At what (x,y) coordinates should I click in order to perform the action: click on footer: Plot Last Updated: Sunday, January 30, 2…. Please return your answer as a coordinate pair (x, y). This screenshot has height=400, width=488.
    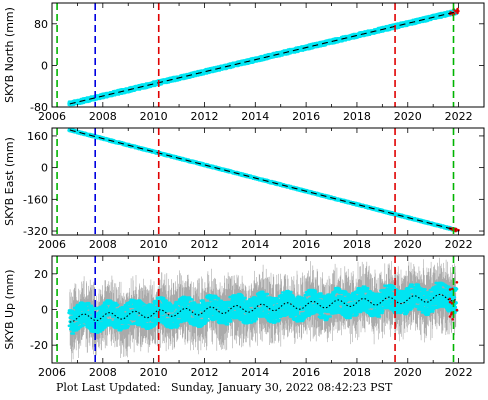
    Looking at the image, I should click on (224, 387).